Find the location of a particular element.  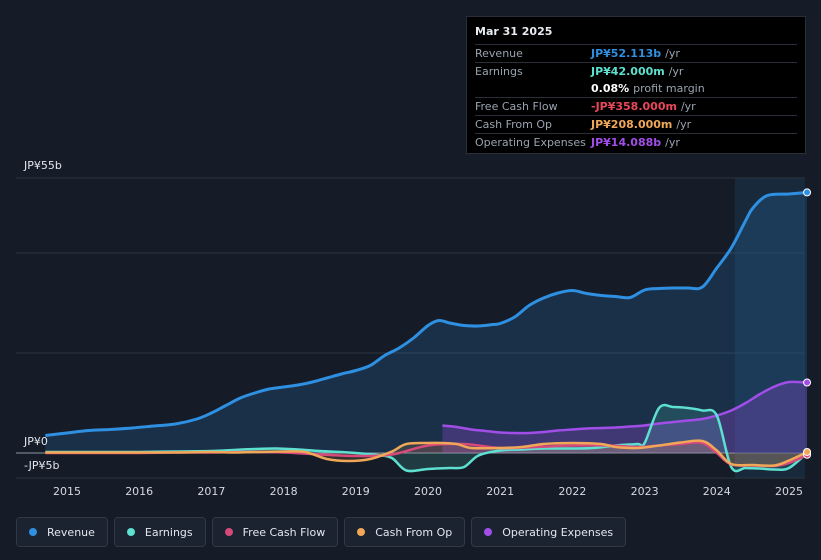

legend-free-cash-flow: Free Cash Flow is located at coordinates (275, 532).